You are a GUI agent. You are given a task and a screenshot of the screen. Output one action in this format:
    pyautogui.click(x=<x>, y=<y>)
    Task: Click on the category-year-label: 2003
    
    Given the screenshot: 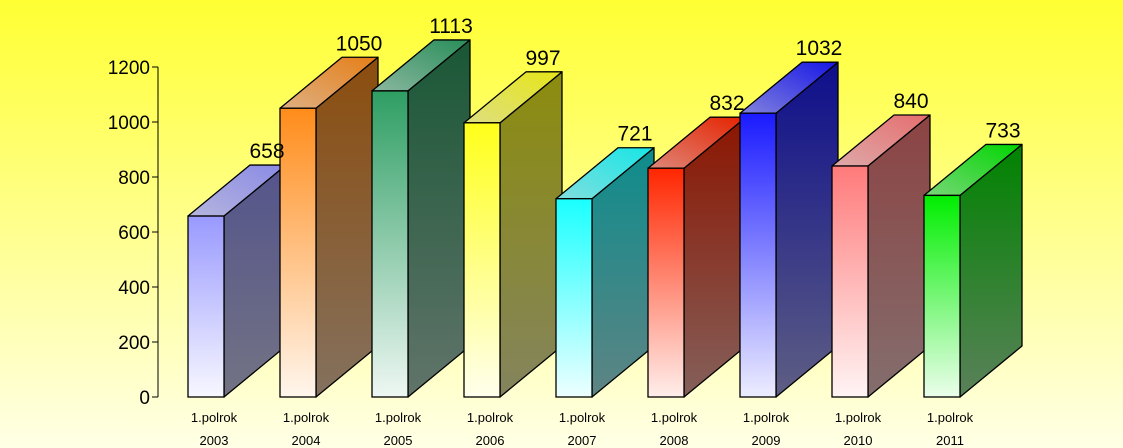 What is the action you would take?
    pyautogui.click(x=214, y=440)
    